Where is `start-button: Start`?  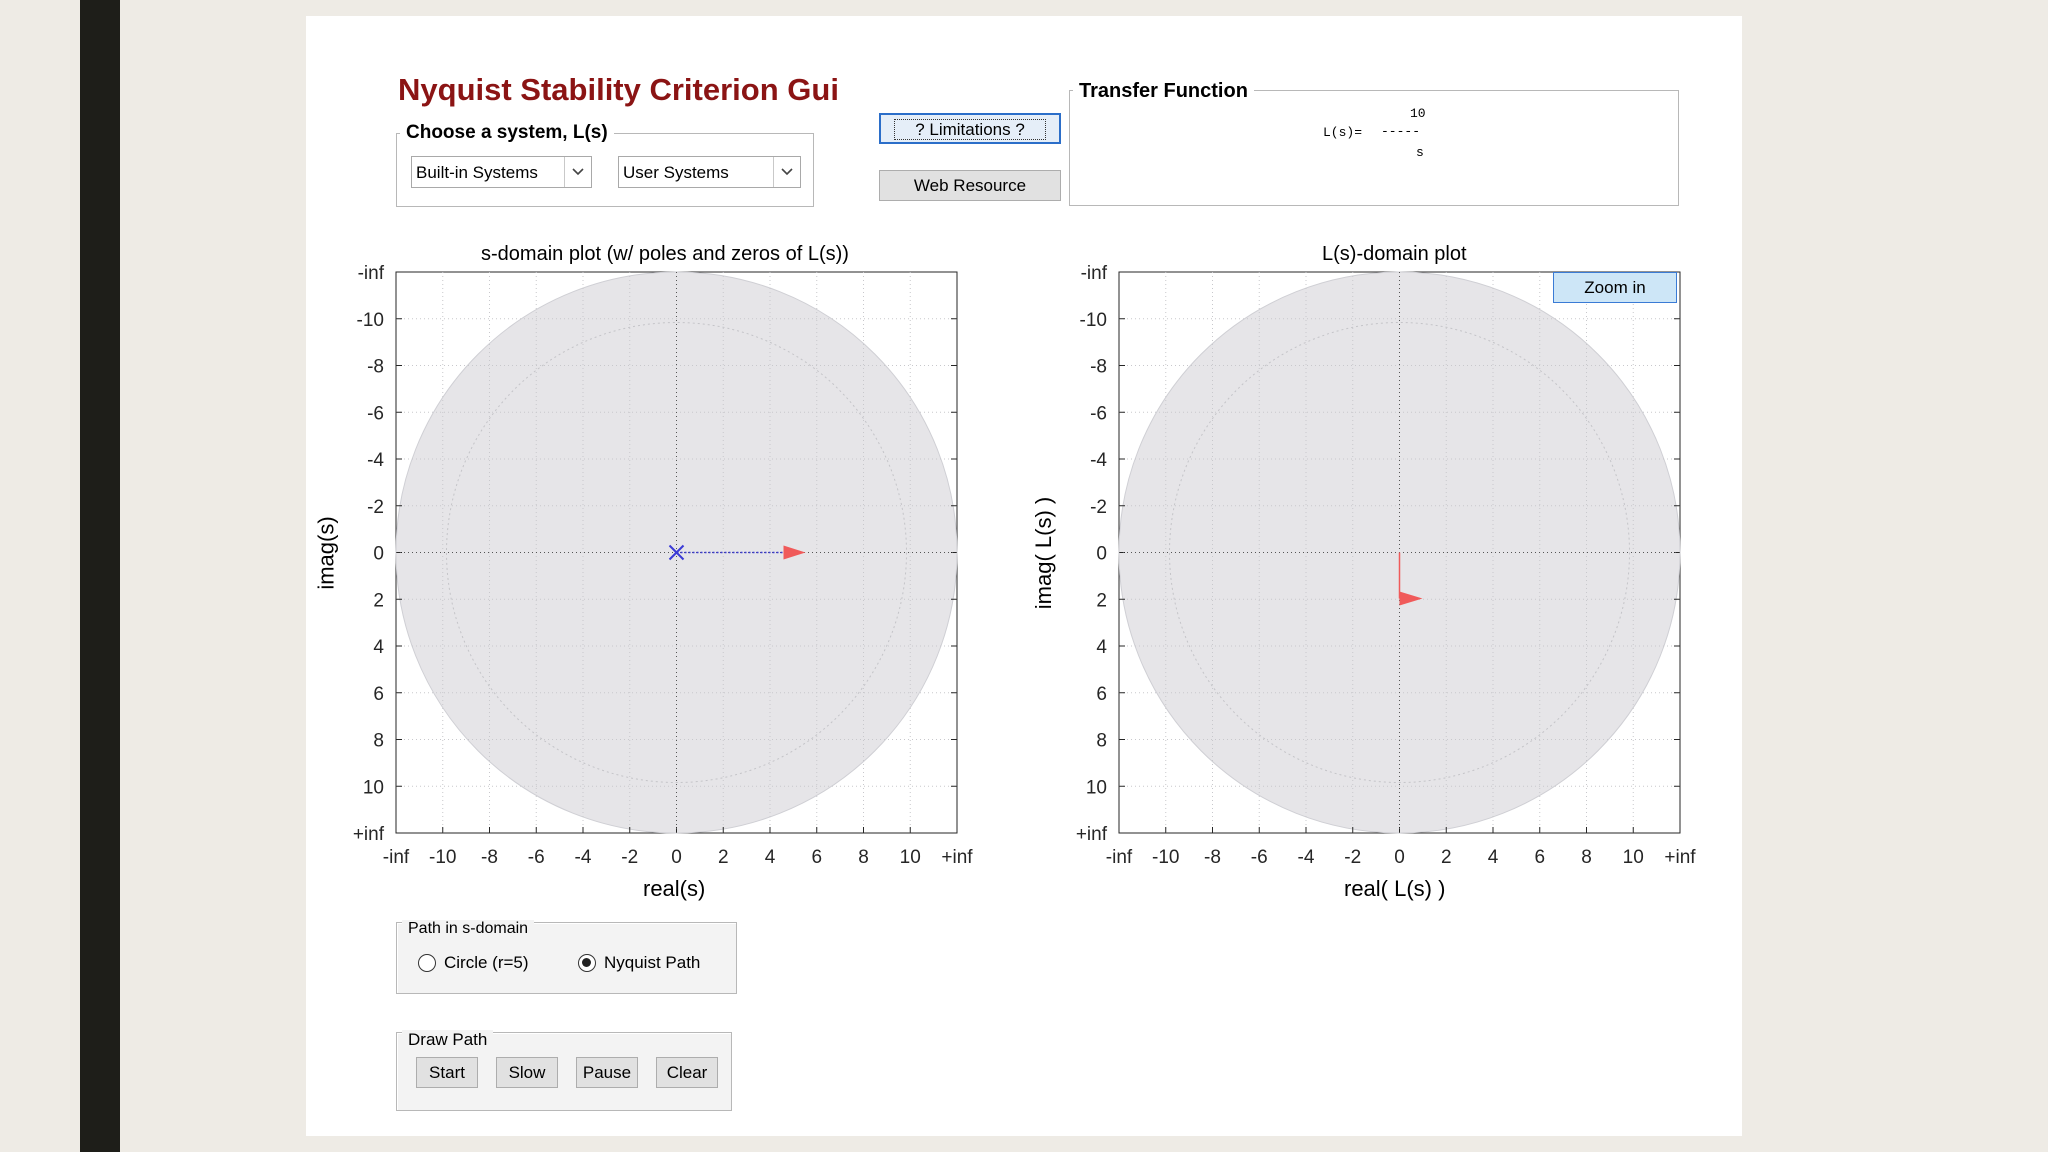 start-button: Start is located at coordinates (447, 1072).